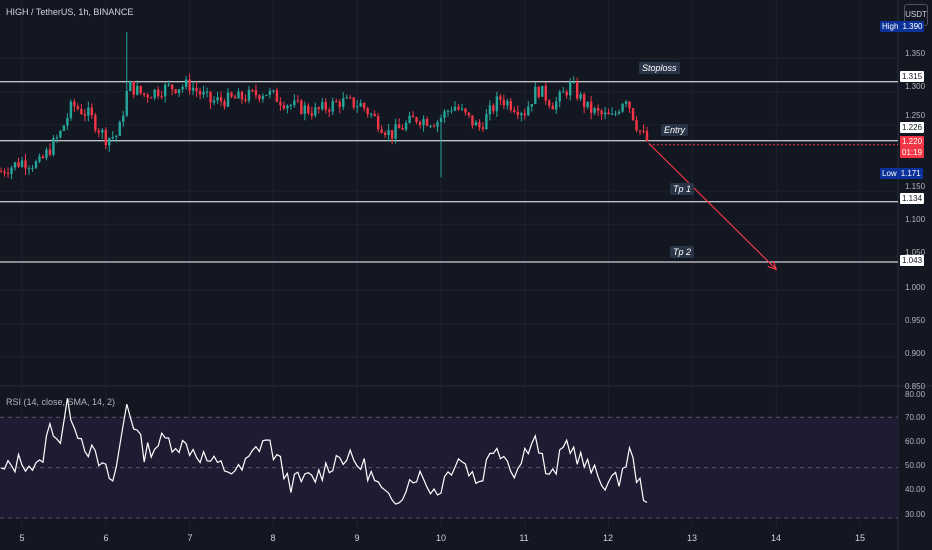 Image resolution: width=932 pixels, height=550 pixels. I want to click on tp1-annotation: Tp 1, so click(682, 189).